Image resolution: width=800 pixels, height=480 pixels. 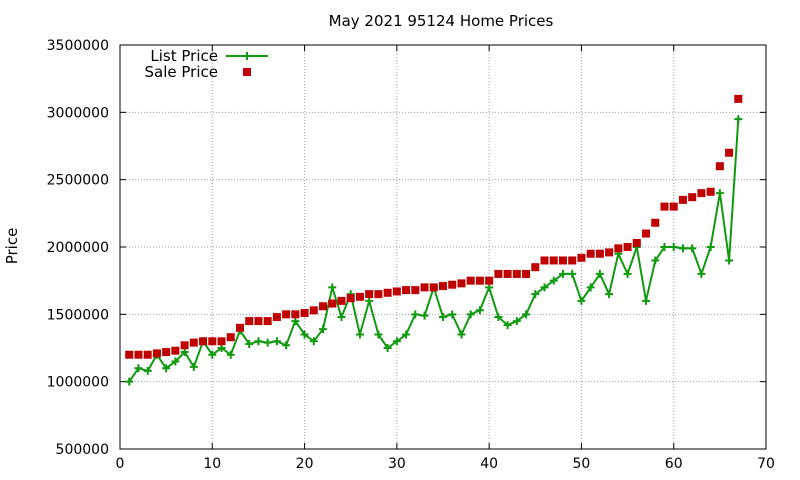 I want to click on legend-label-list-price: List Price, so click(x=184, y=56).